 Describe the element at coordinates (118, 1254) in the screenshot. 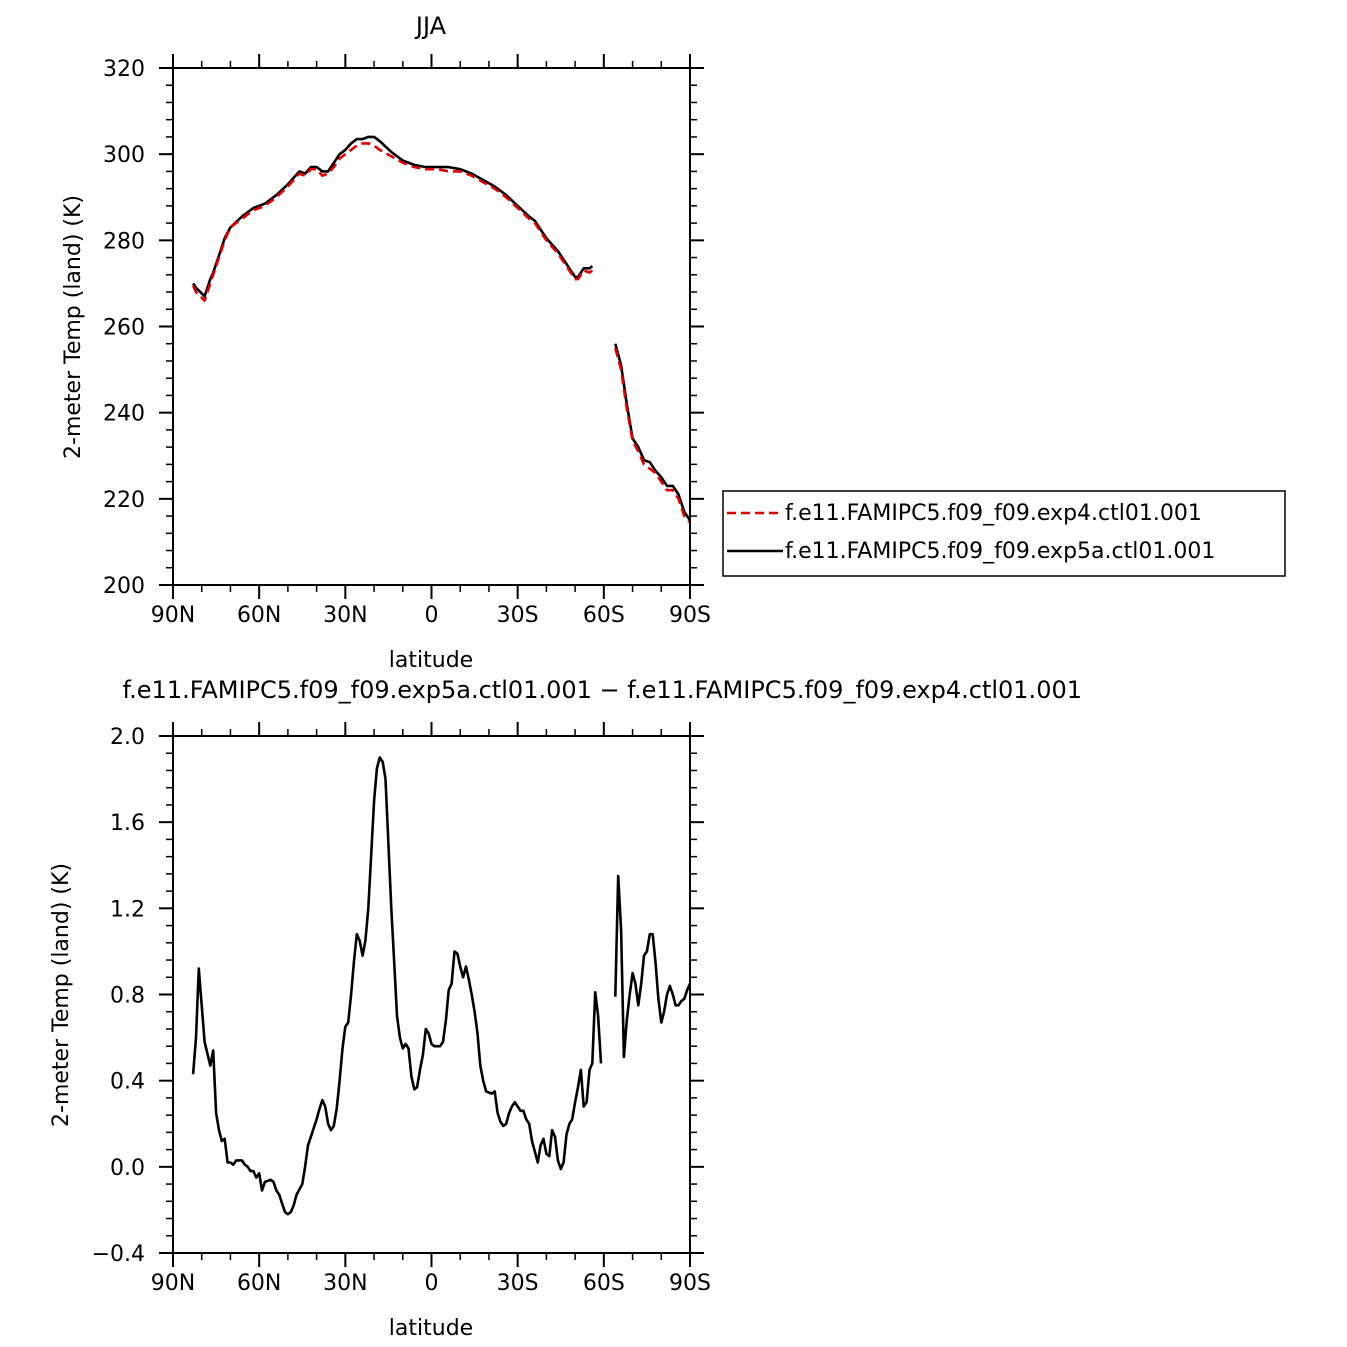

I see `bottom-y-tick-label: −0.4` at that location.